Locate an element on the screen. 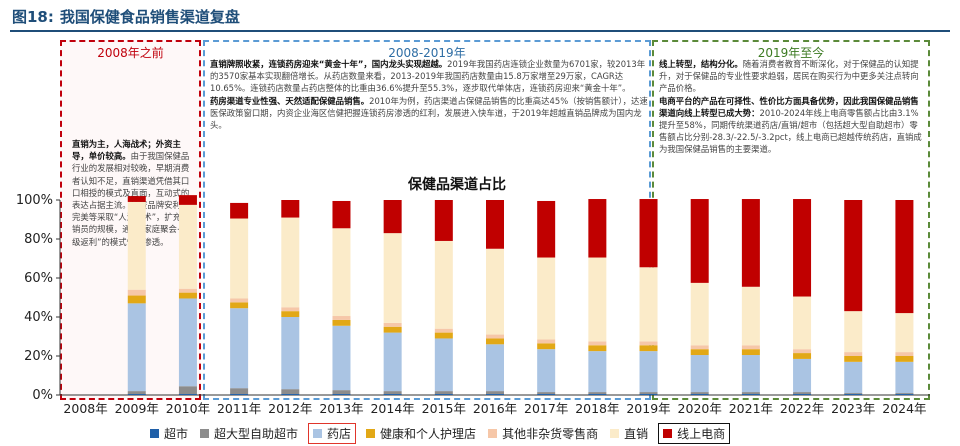 This screenshot has width=960, height=446. period-headline: 直销为主，人海战术；外资主导，单价较高。 is located at coordinates (126, 150).